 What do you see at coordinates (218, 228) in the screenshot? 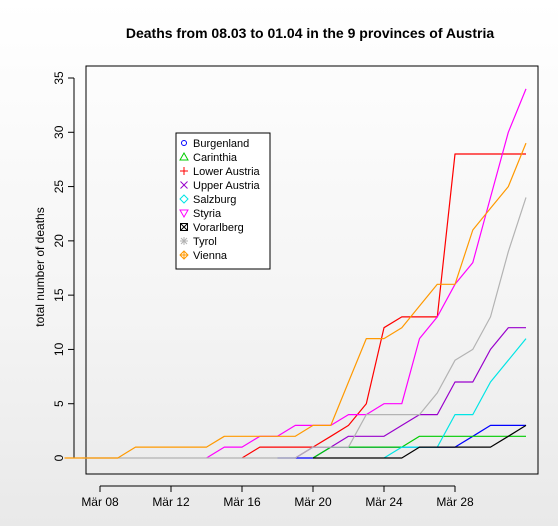
I see `legend-label-vorarlberg: Vorarlberg` at bounding box center [218, 228].